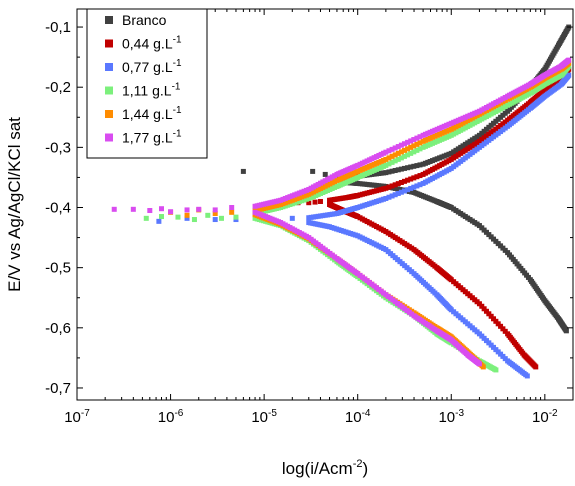  Describe the element at coordinates (58, 87) in the screenshot. I see `y-tick-label: -0,2` at that location.